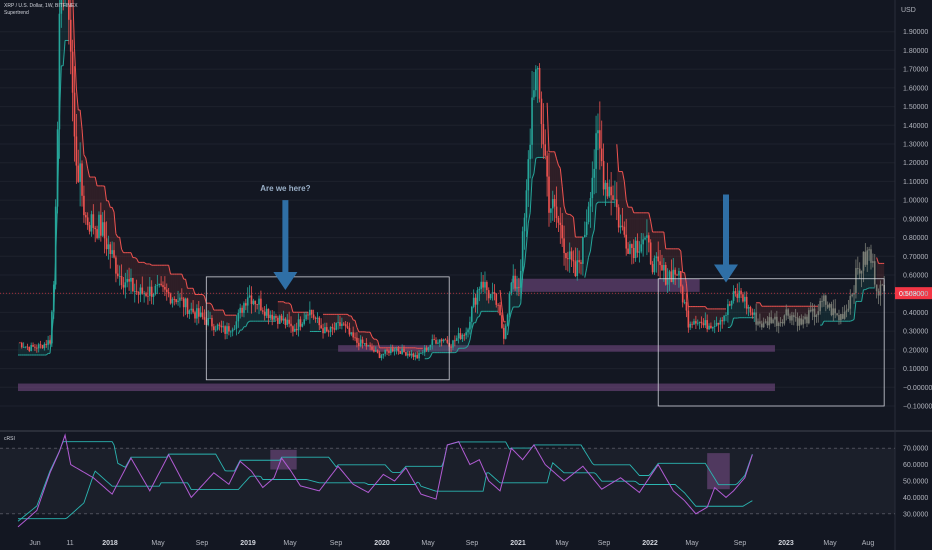 Image resolution: width=932 pixels, height=550 pixels. Describe the element at coordinates (34, 543) in the screenshot. I see `x-tick-label: Jun` at that location.